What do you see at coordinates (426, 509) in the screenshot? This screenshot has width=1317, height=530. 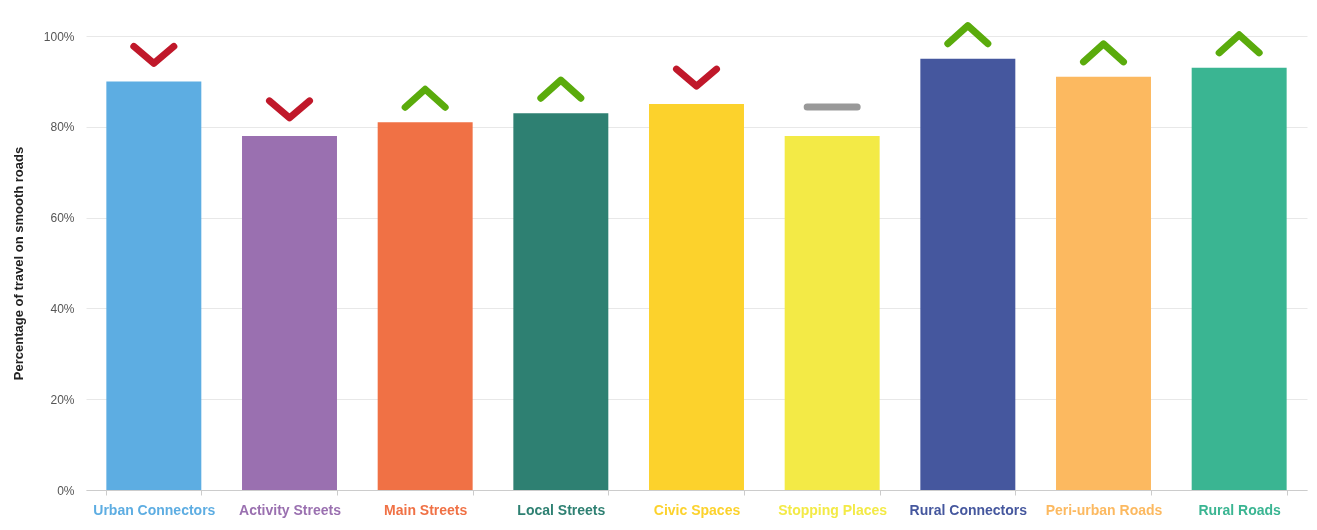 I see `x-tick-label: Main Streets` at bounding box center [426, 509].